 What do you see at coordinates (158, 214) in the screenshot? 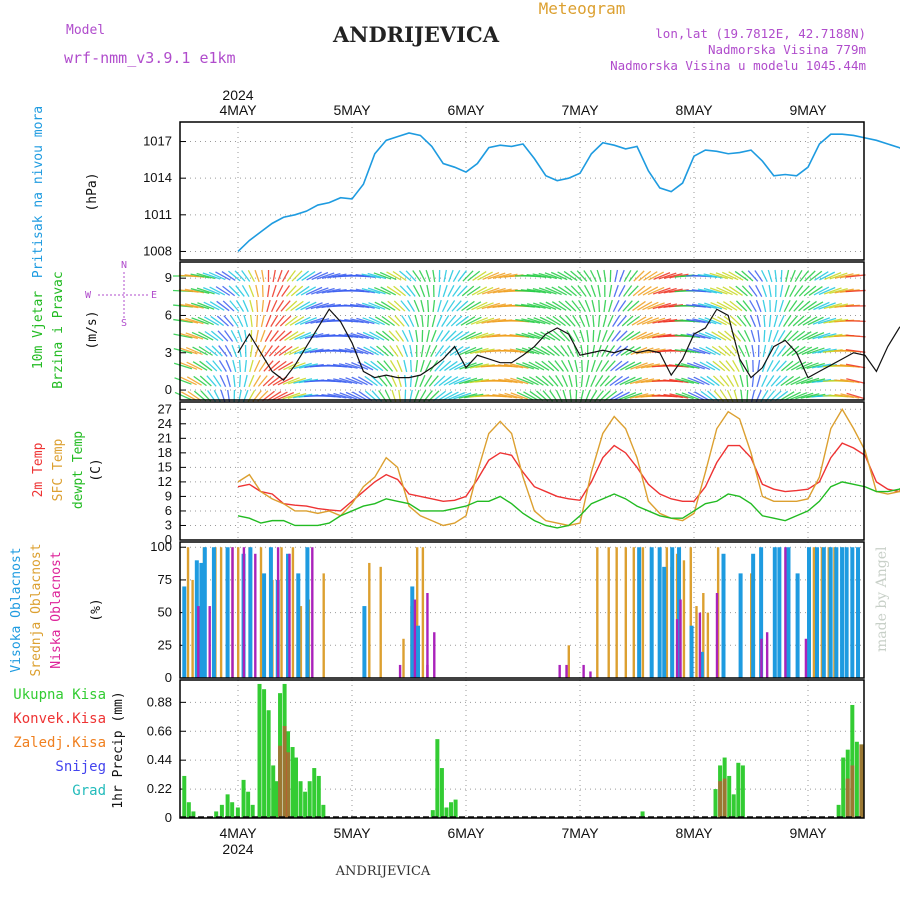
I see `y-tick-label: 1011` at bounding box center [158, 214].